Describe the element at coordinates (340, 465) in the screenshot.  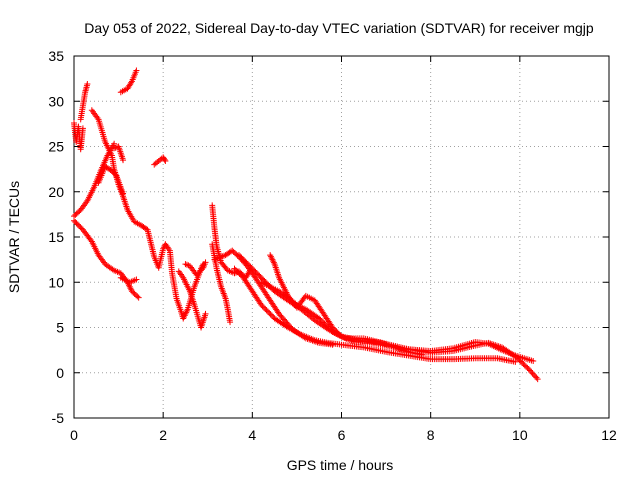
I see `x-axis-label: GPS time / hours` at that location.